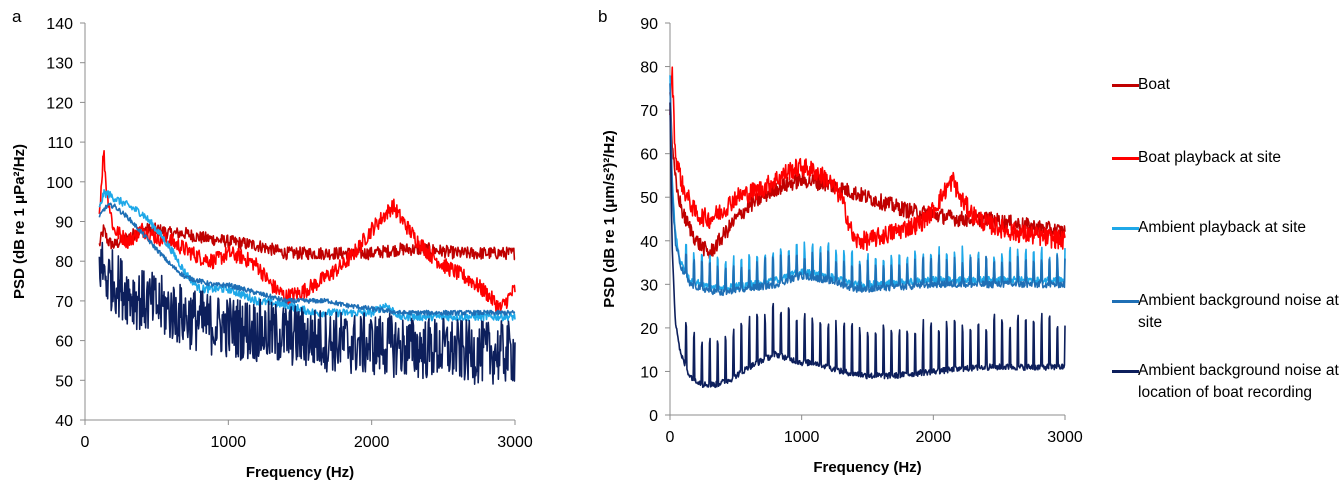 This screenshot has height=485, width=1343. What do you see at coordinates (649, 242) in the screenshot?
I see `panel-b-y-tick-label: 40` at bounding box center [649, 242].